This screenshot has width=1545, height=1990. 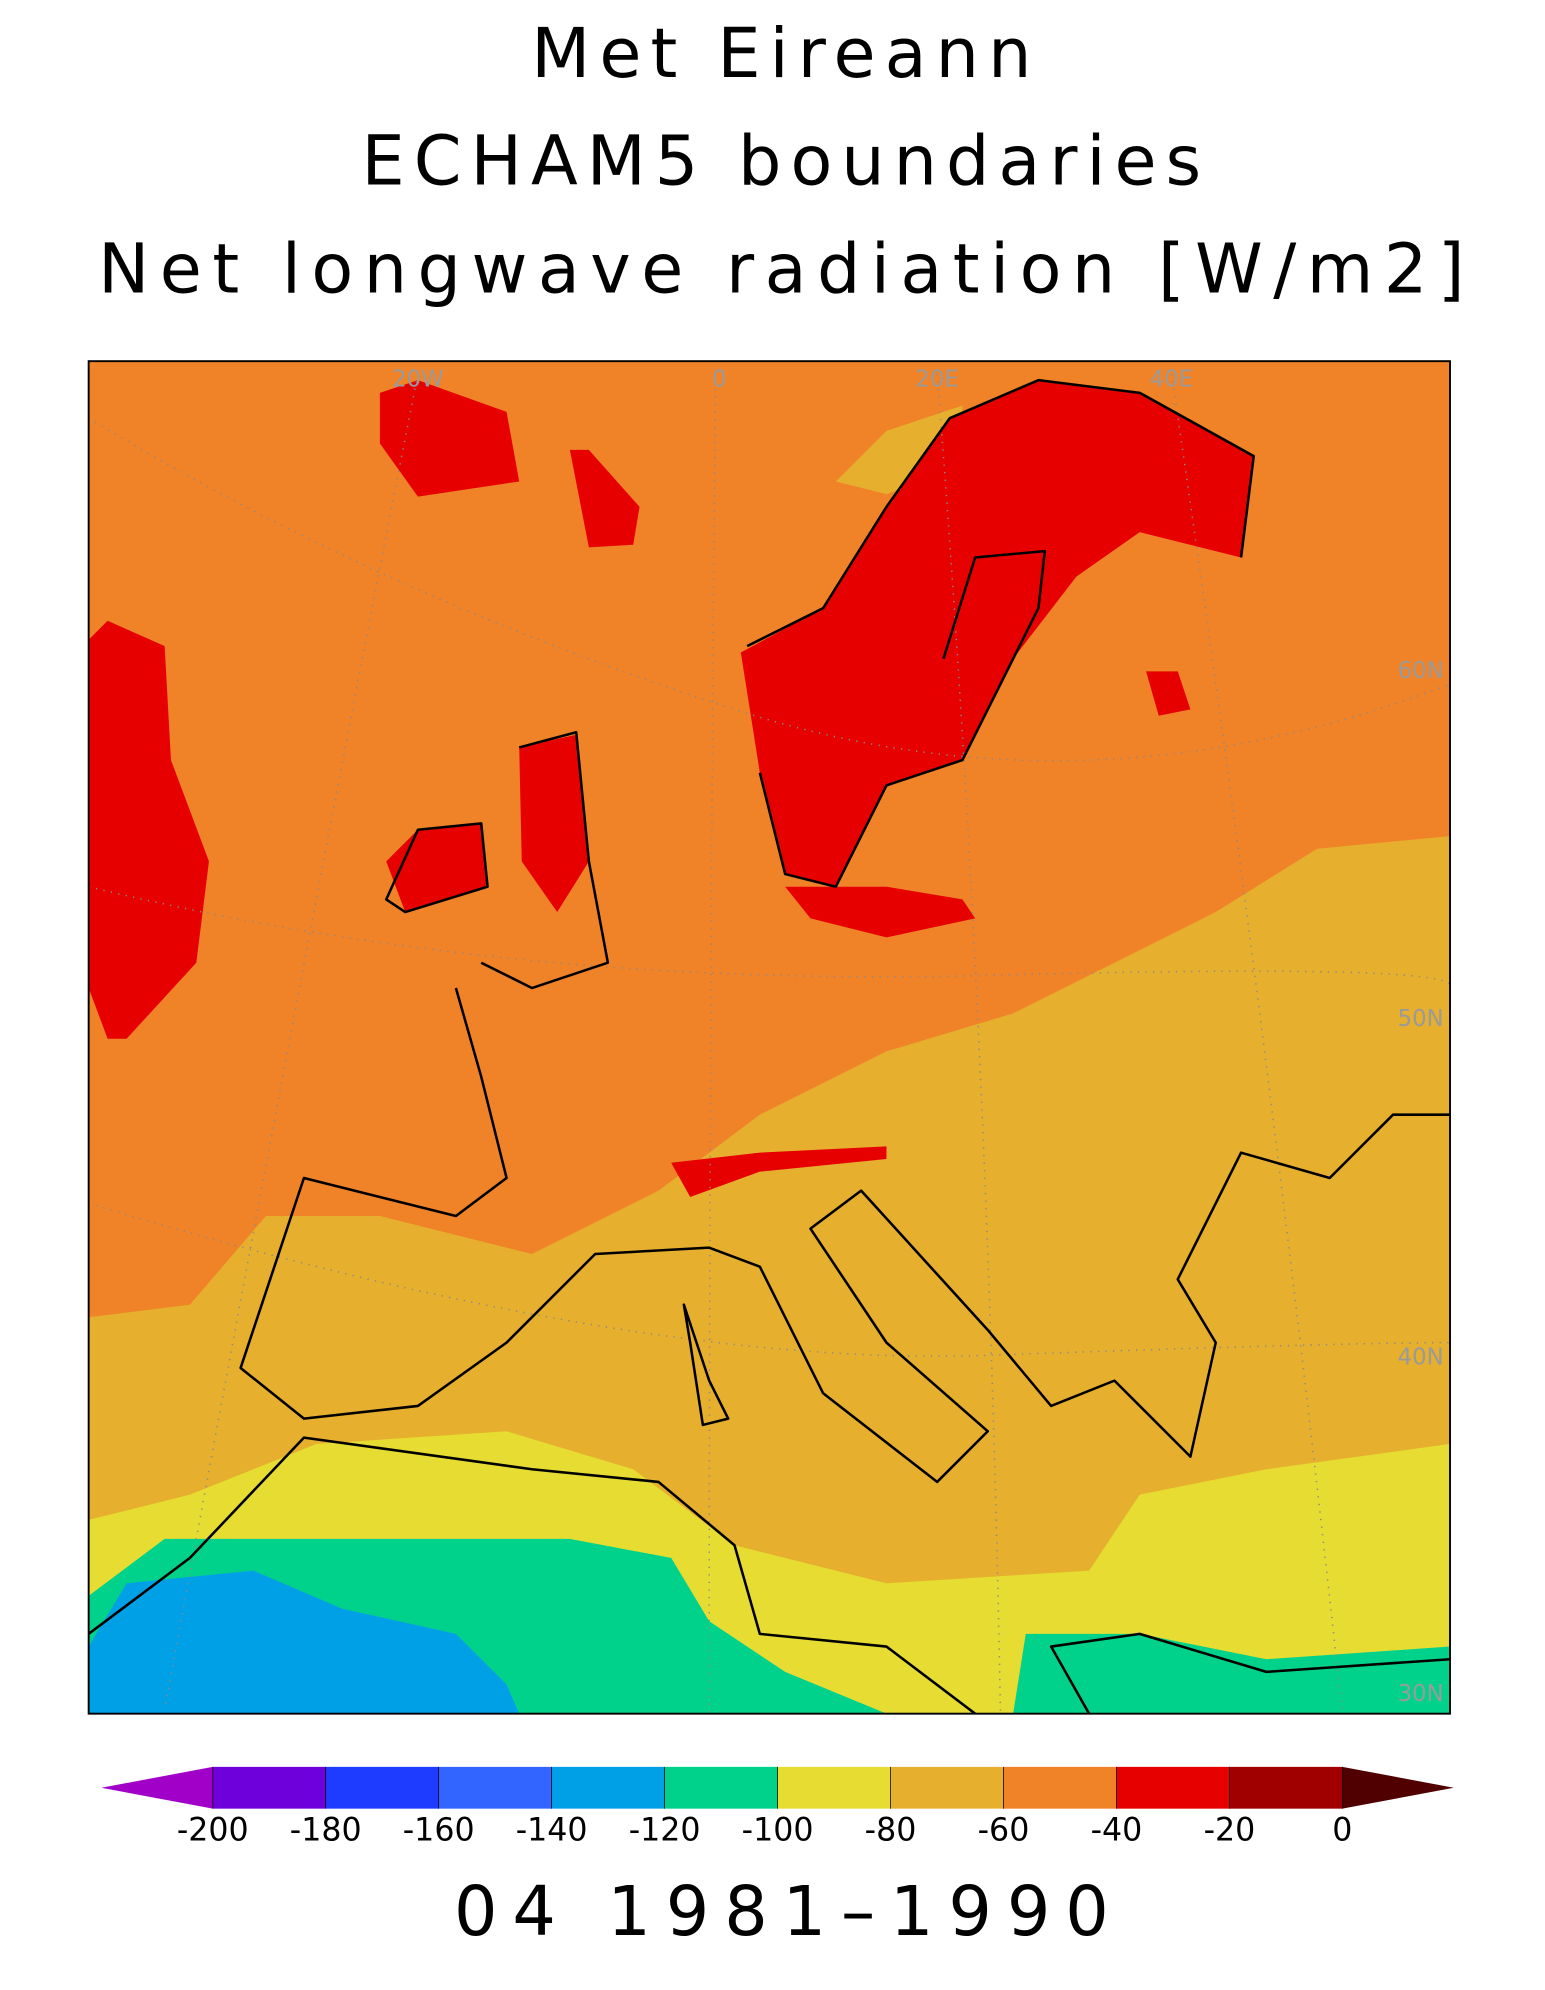 I want to click on title-line: Net longwave radiation [W/m2], so click(x=781, y=269).